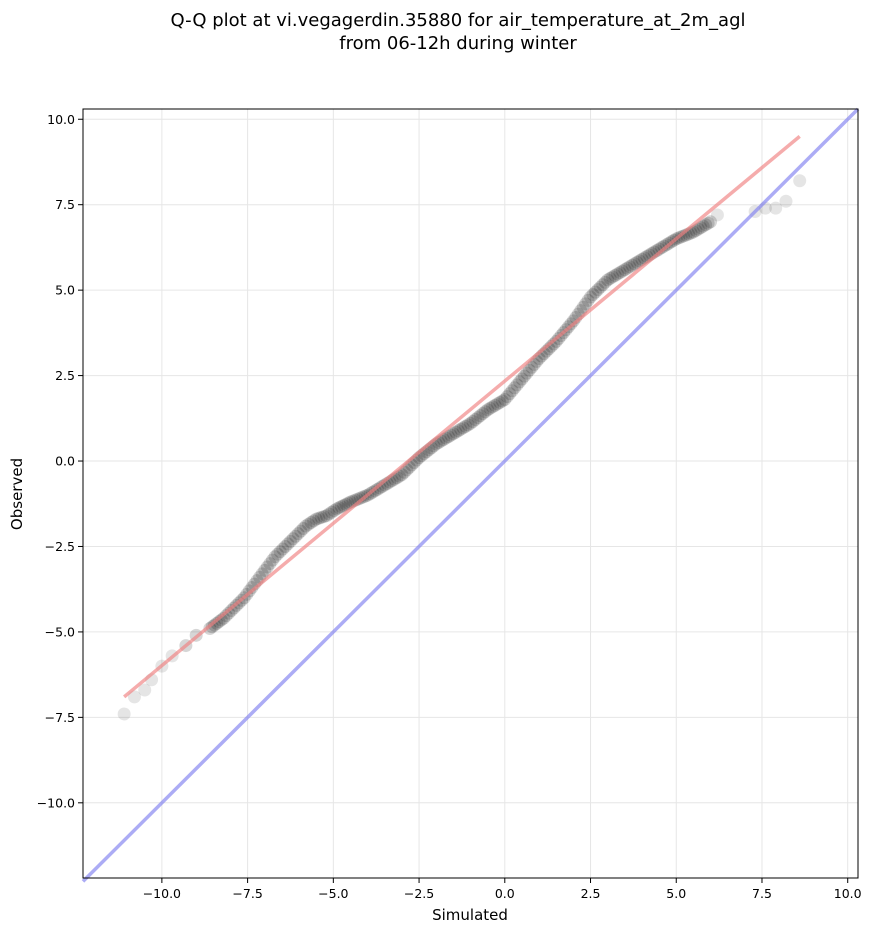 The height and width of the screenshot is (934, 872). What do you see at coordinates (458, 43) in the screenshot?
I see `chart-subtitle: from 06-12h during winter` at bounding box center [458, 43].